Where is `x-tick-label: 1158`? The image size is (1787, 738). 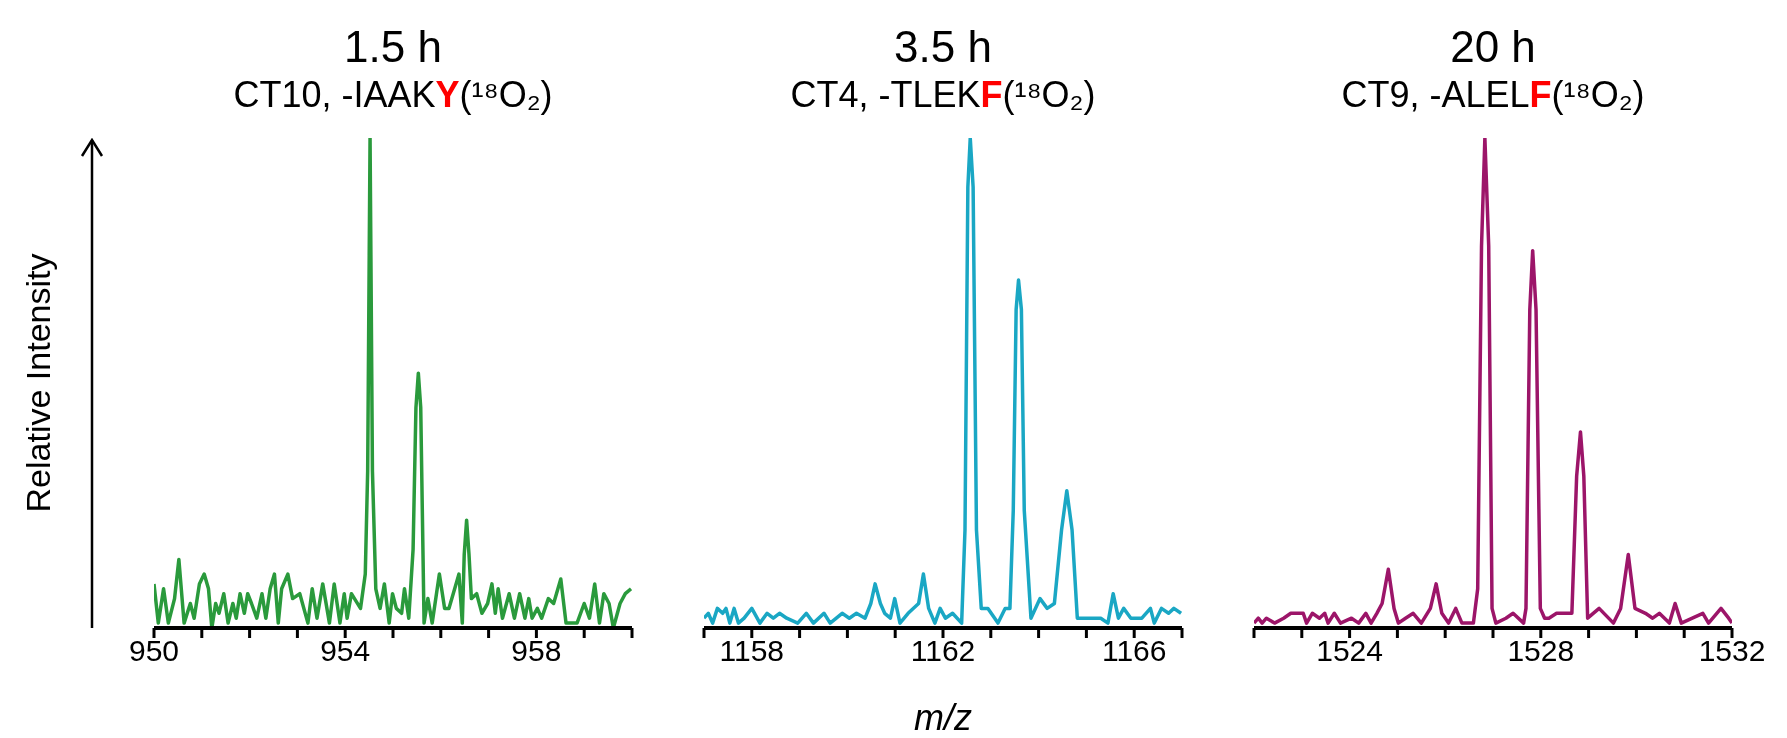
x-tick-label: 1158 is located at coordinates (752, 651).